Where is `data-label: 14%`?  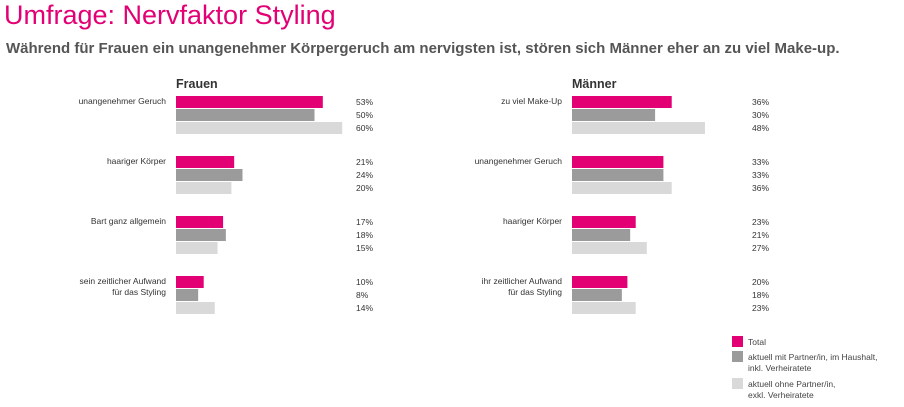
data-label: 14% is located at coordinates (364, 308).